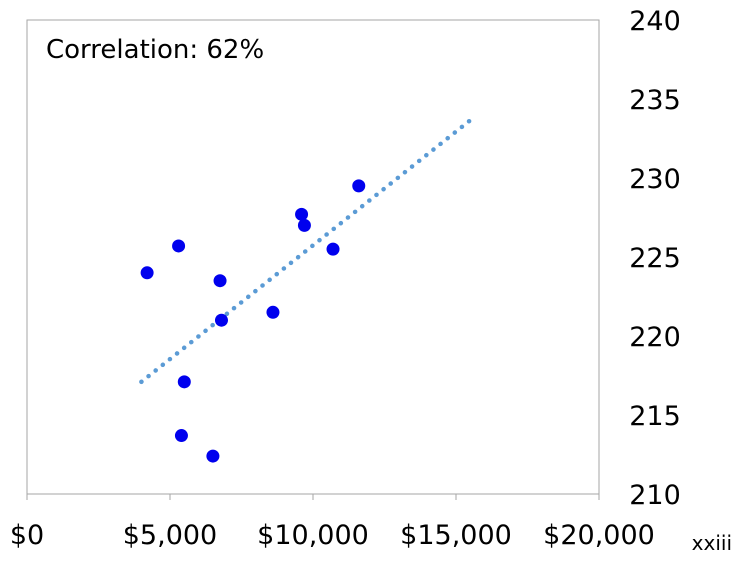  I want to click on x-axis: $0 $5,000 $10,000 $15,000 $20,000, so click(332, 522).